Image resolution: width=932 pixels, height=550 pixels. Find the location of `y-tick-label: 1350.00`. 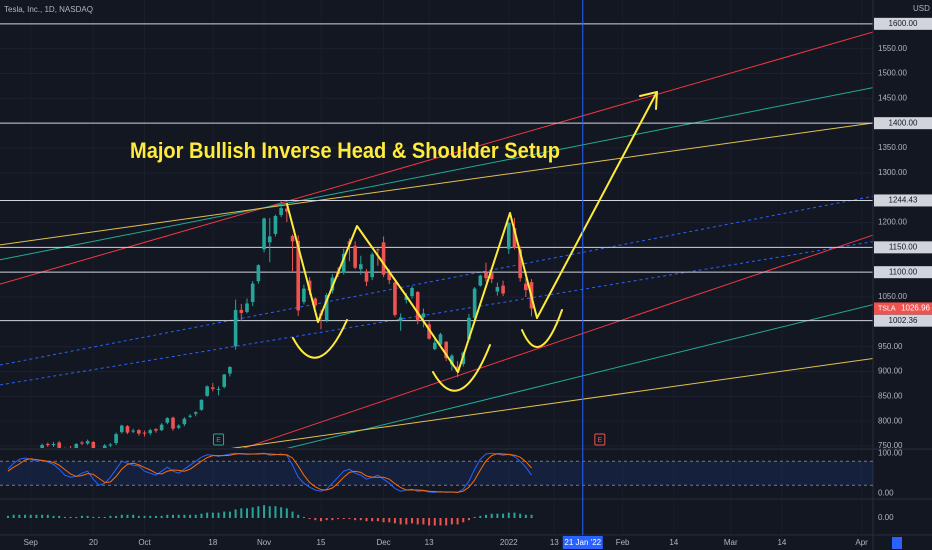

y-tick-label: 1350.00 is located at coordinates (892, 147).